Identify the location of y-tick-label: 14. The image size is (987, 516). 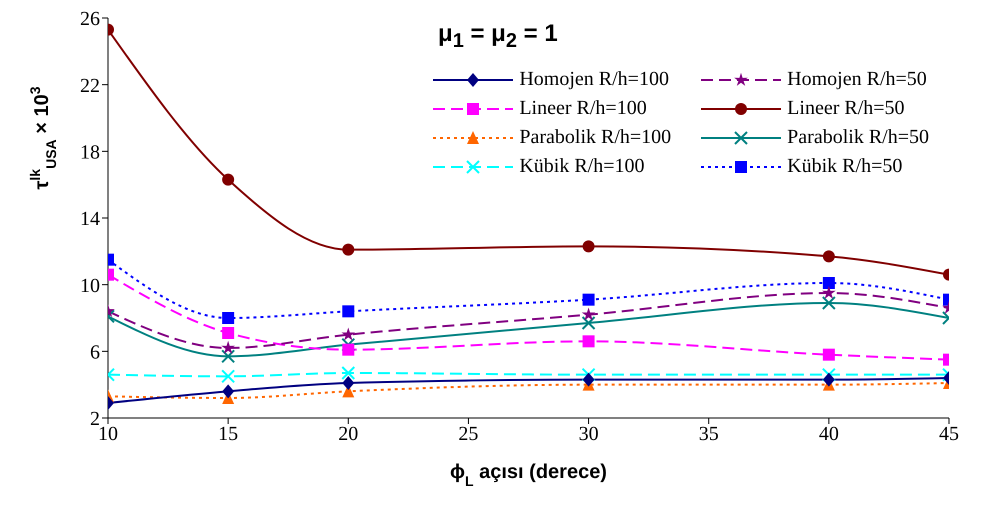
(90, 219).